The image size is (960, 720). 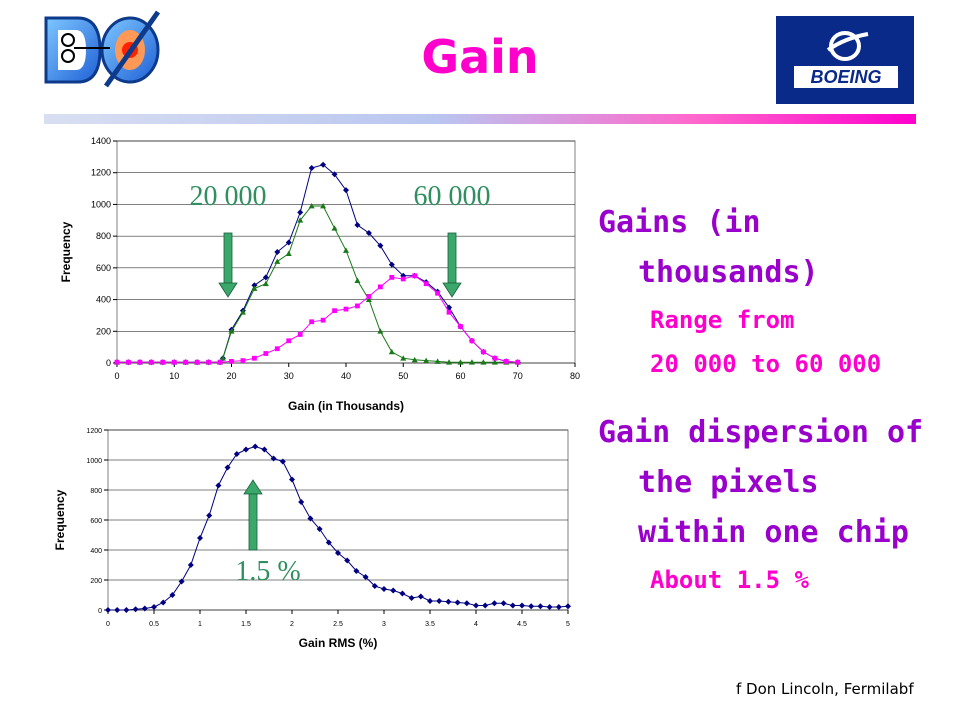 I want to click on y-tick-label: 200, so click(x=103, y=331).